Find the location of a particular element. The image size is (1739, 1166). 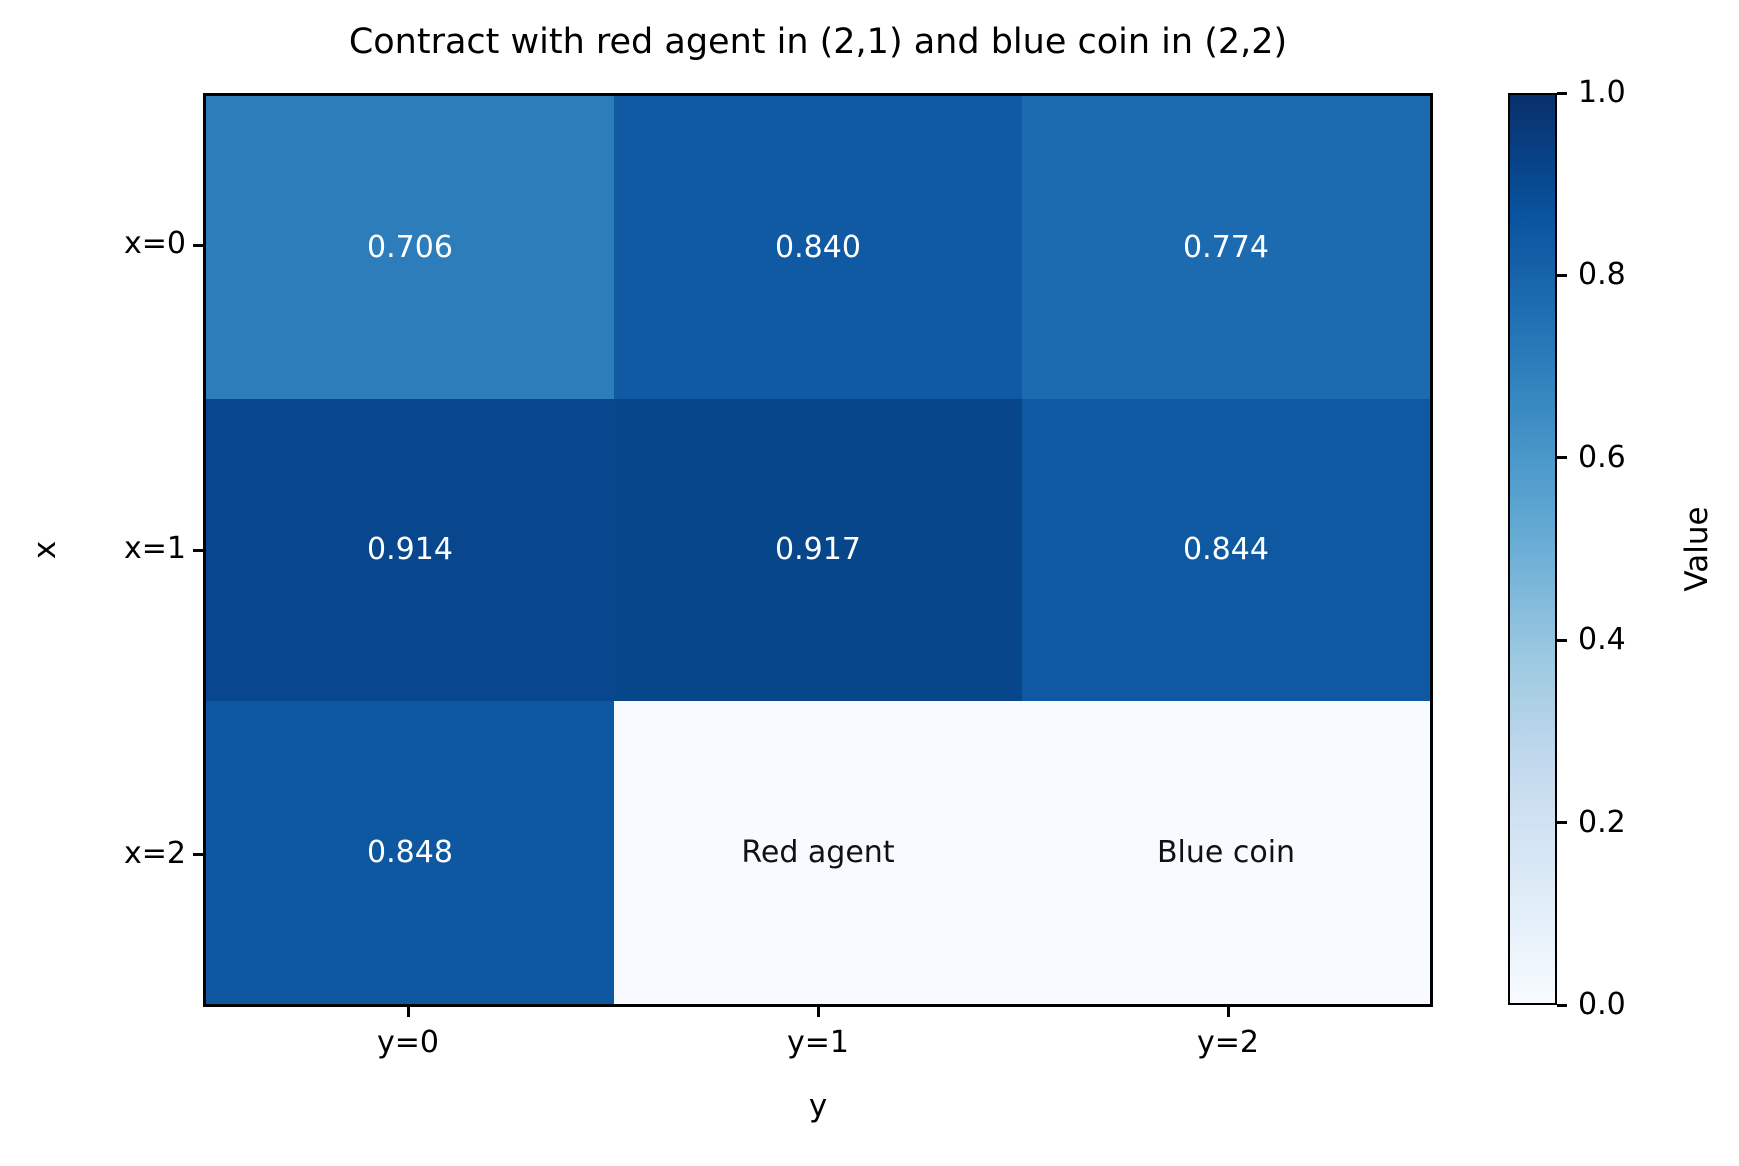

colorbar-tick-label: 0.8 is located at coordinates (1602, 275).